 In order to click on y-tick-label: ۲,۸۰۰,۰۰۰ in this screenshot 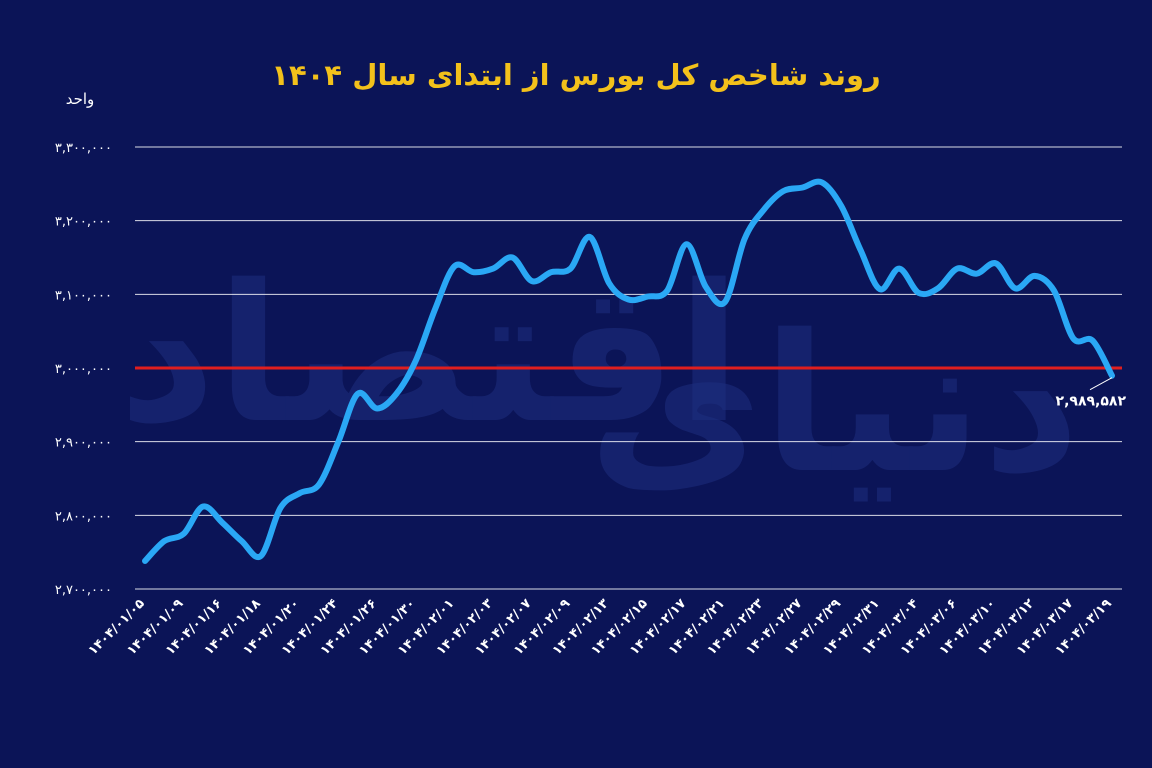, I will do `click(83, 516)`.